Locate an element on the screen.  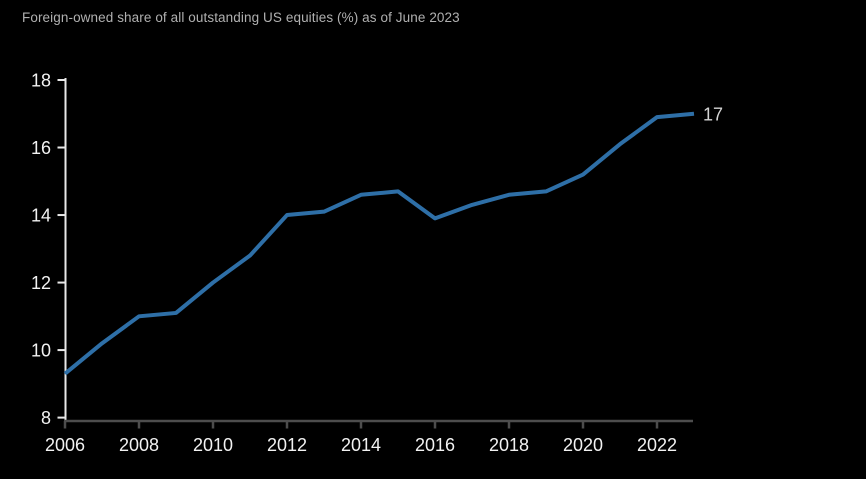
x-tick-label: 2016 is located at coordinates (435, 445).